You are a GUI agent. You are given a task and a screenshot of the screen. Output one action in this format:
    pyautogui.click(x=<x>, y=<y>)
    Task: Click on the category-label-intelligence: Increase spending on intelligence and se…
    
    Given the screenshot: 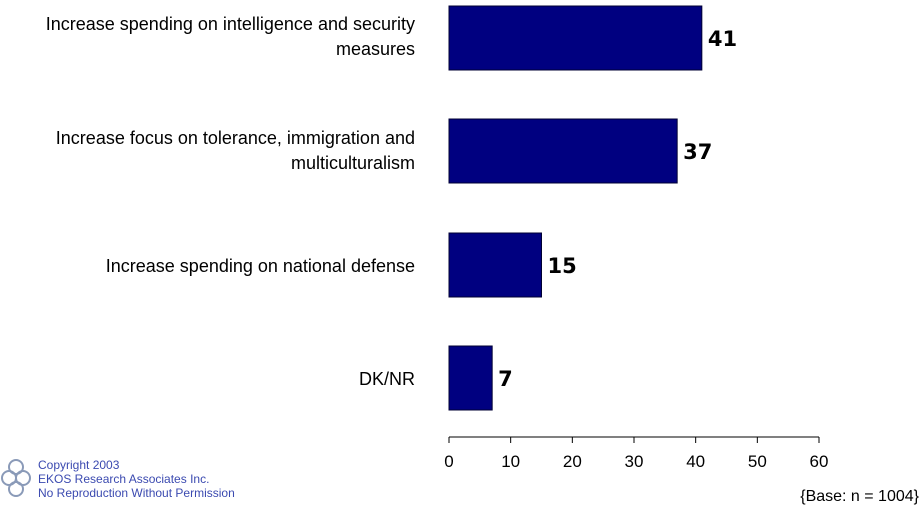 What is the action you would take?
    pyautogui.click(x=207, y=37)
    